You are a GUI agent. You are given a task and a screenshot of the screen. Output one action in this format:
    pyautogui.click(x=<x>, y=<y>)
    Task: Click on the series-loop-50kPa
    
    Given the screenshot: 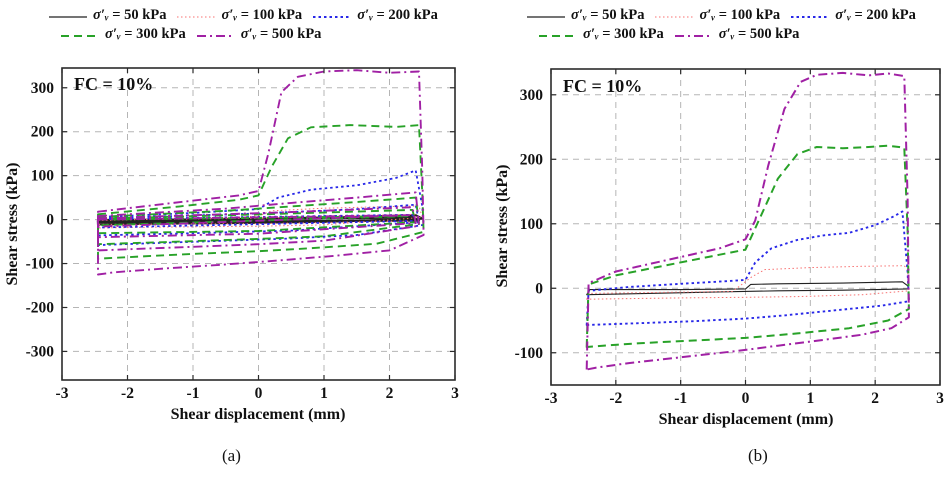 What is the action you would take?
    pyautogui.click(x=748, y=288)
    